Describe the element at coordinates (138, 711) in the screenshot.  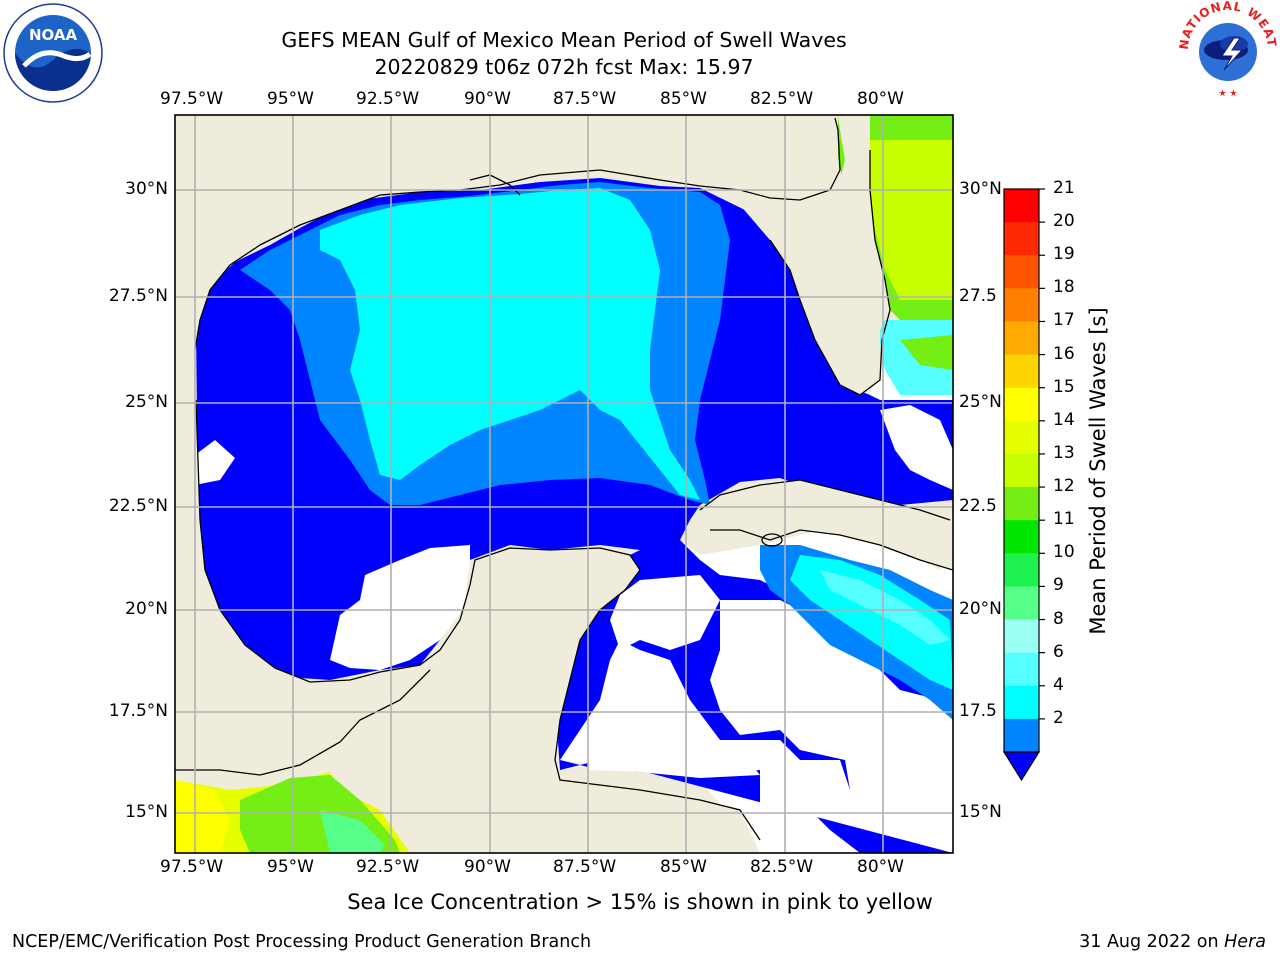
I see `lat-label: 17.5°N` at that location.